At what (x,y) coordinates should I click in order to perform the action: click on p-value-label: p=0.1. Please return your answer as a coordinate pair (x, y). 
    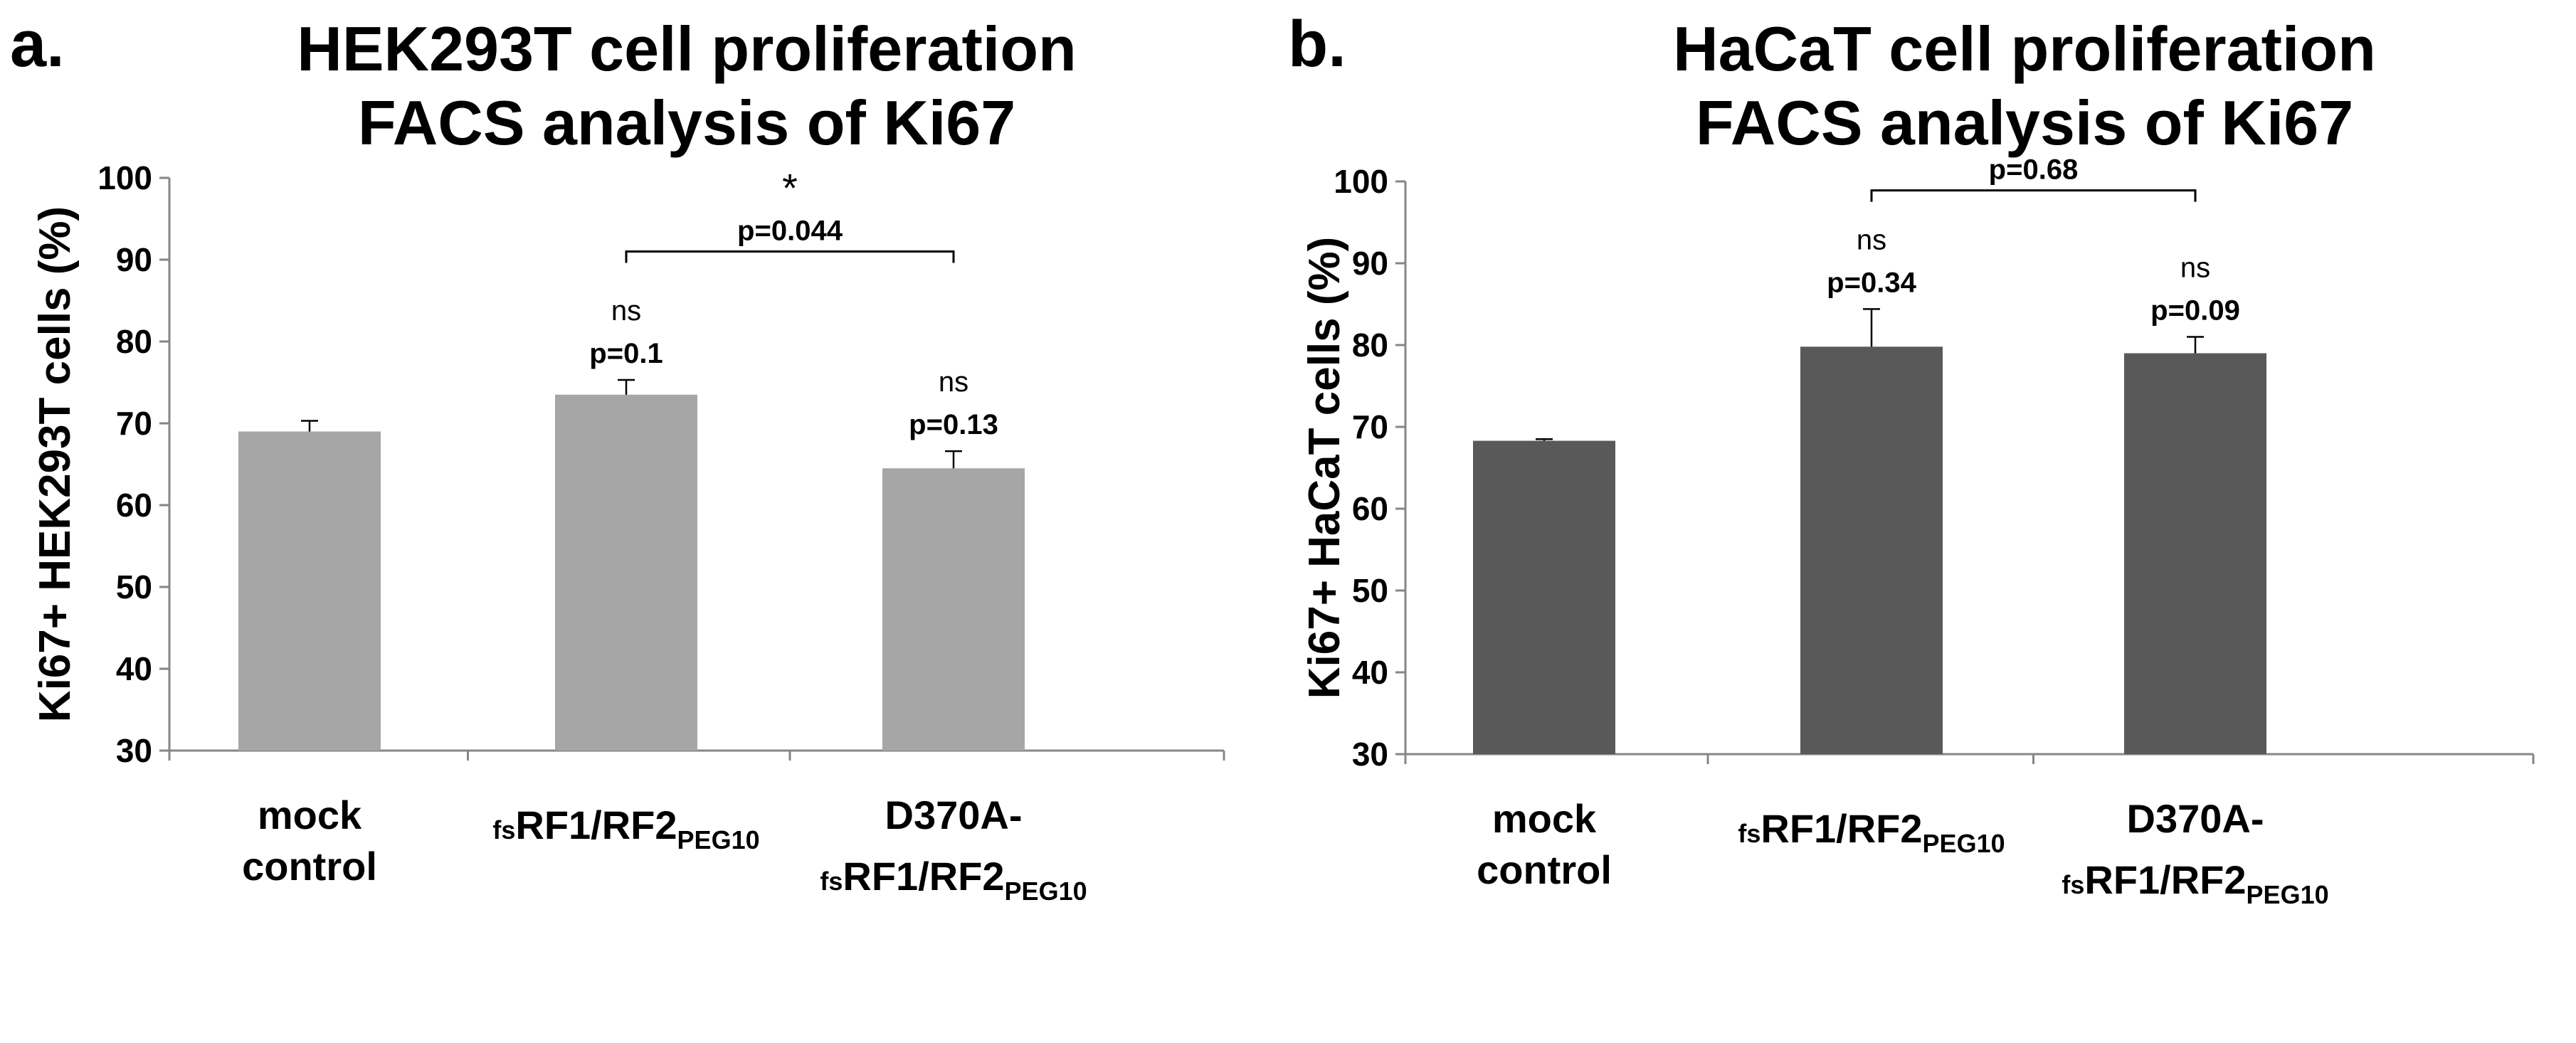
    Looking at the image, I should click on (626, 353).